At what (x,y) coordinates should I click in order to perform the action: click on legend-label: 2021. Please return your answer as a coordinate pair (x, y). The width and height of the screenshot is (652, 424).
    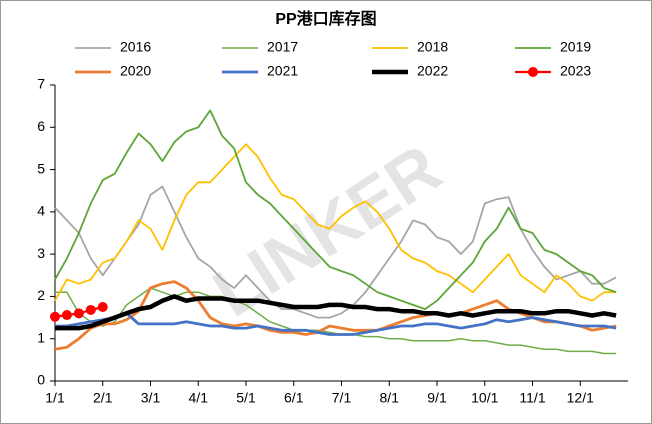
    Looking at the image, I should click on (282, 71).